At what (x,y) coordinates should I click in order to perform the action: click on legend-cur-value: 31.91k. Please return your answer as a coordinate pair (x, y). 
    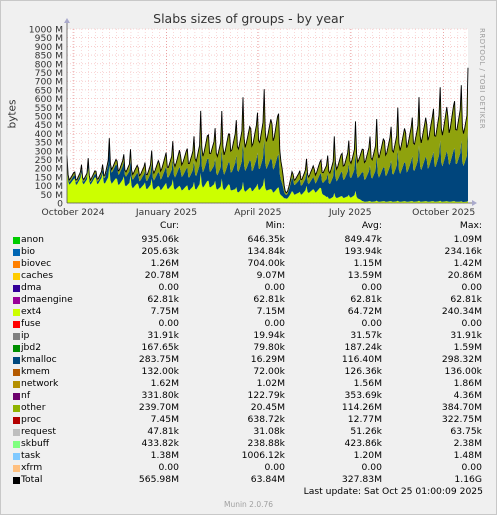
    Looking at the image, I should click on (163, 335).